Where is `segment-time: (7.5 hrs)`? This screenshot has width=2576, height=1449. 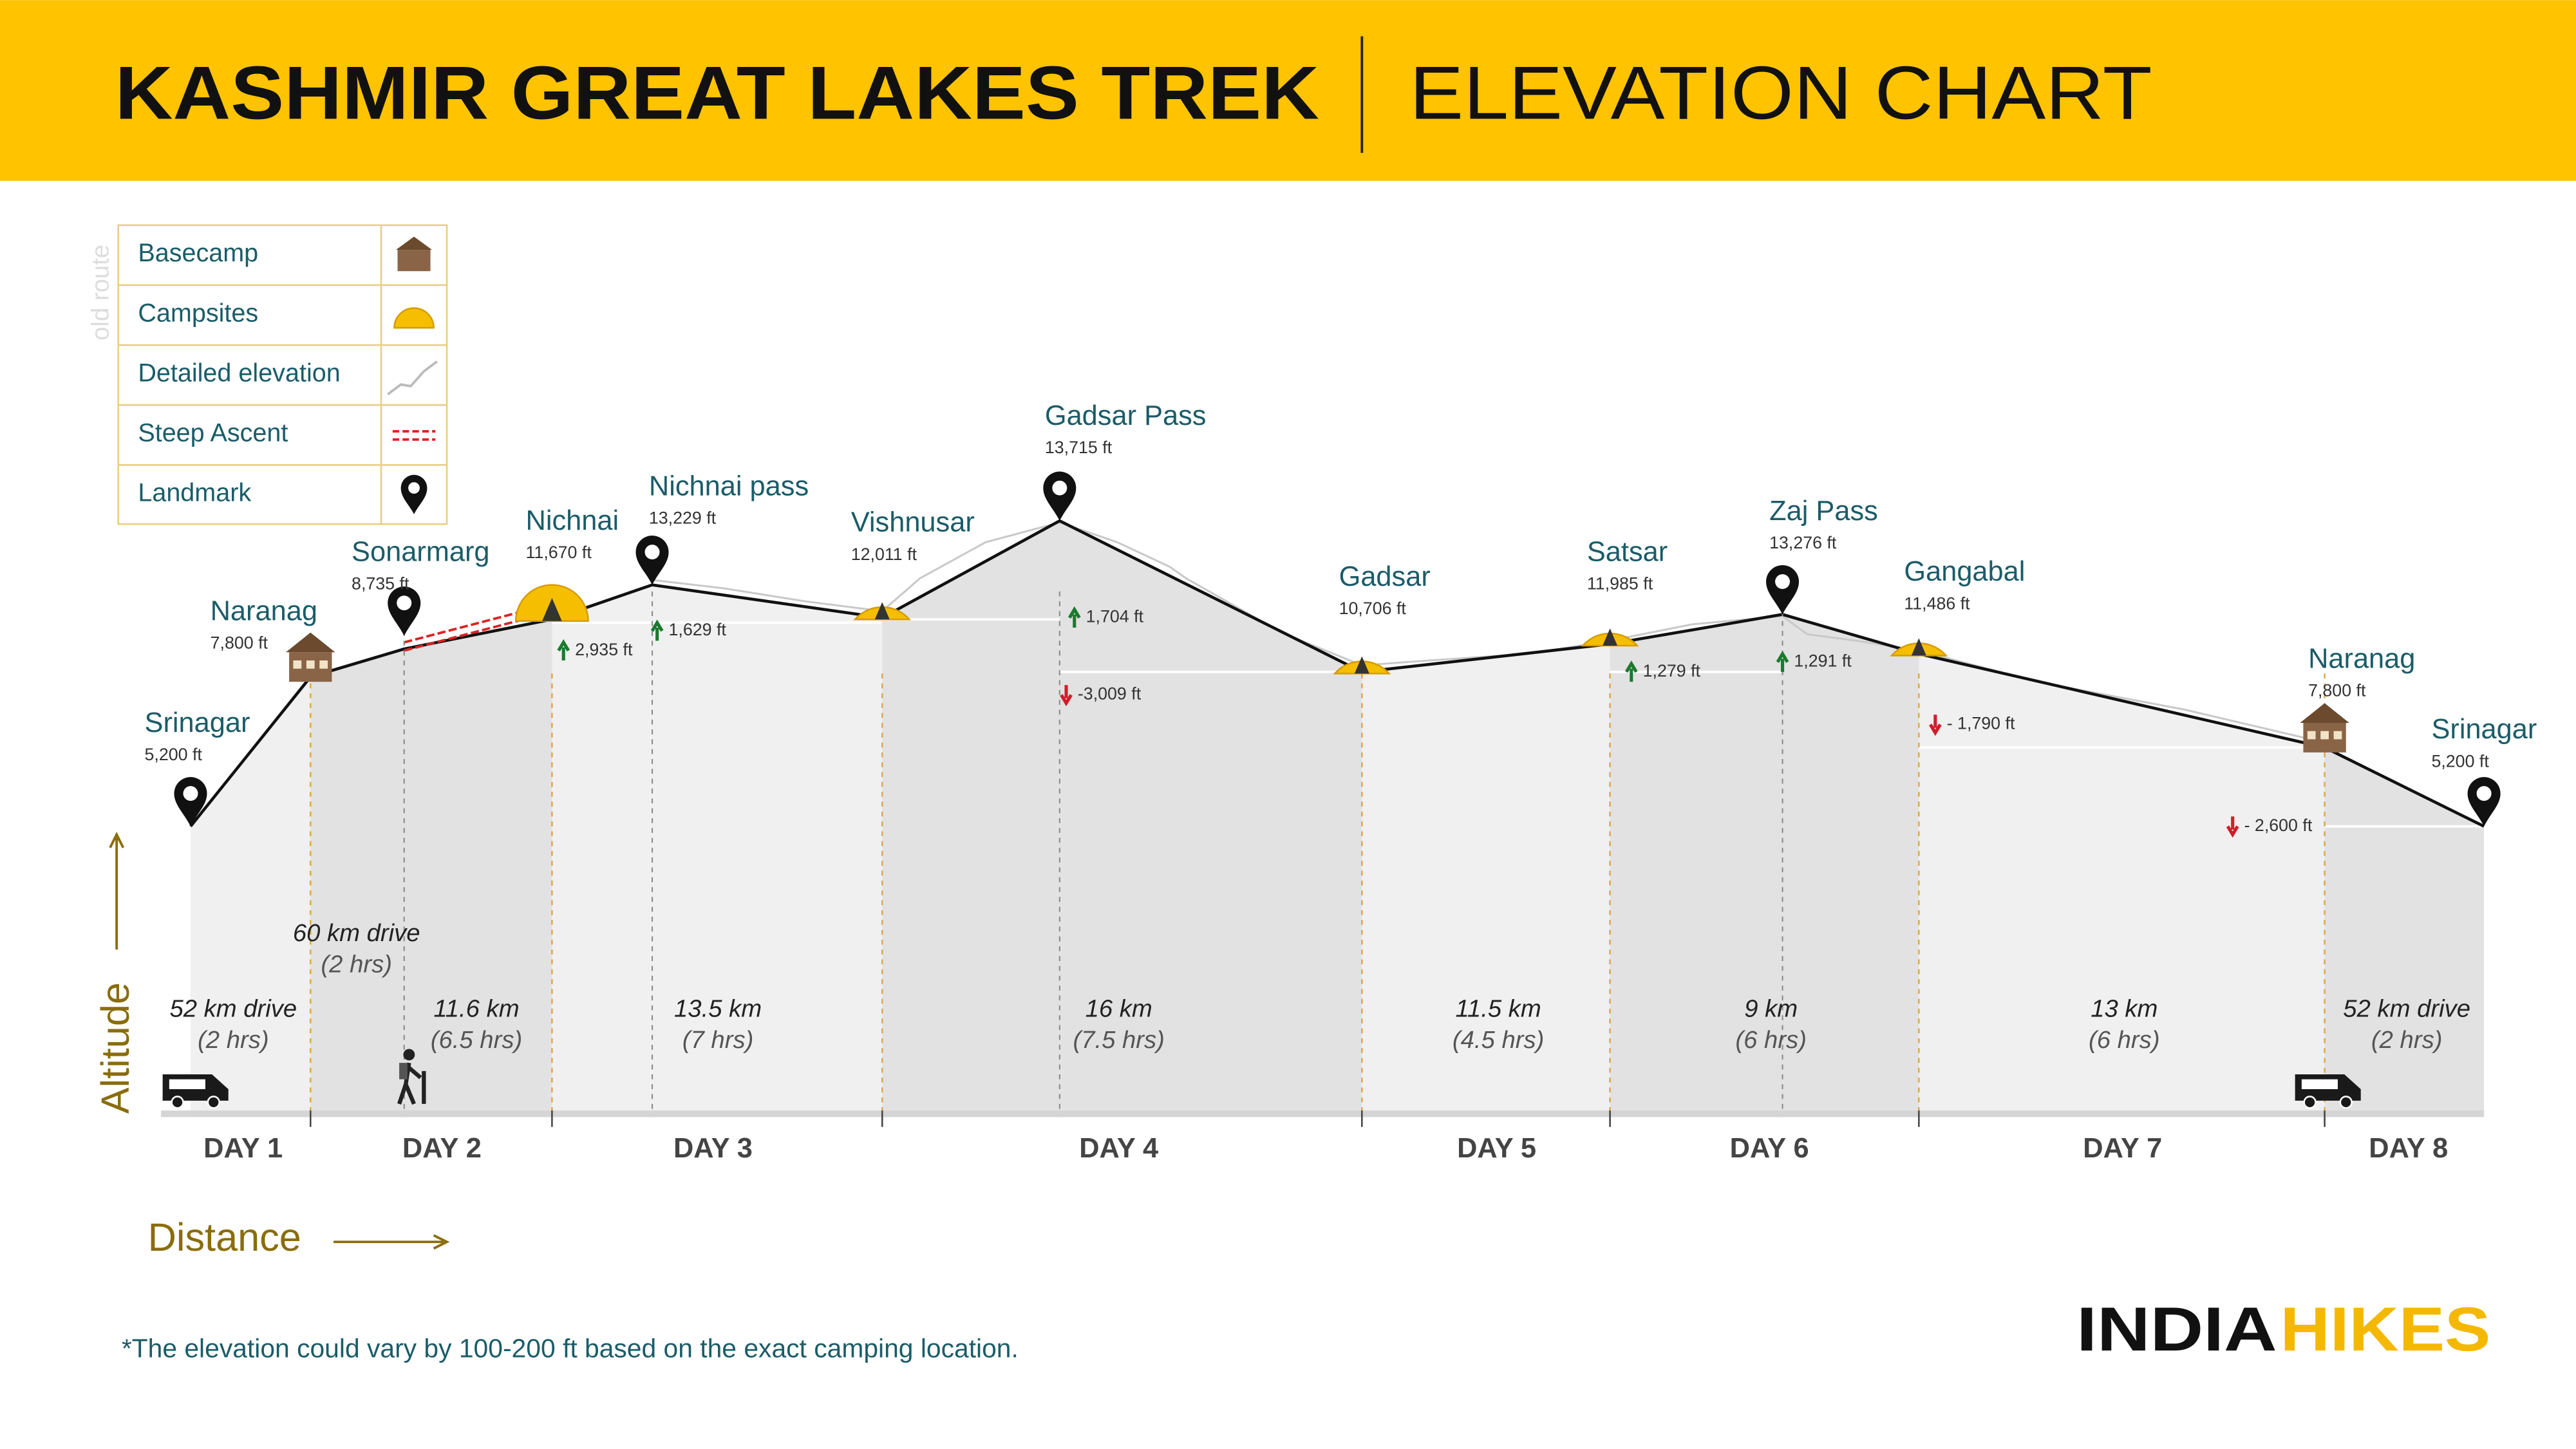 segment-time: (7.5 hrs) is located at coordinates (1118, 1040).